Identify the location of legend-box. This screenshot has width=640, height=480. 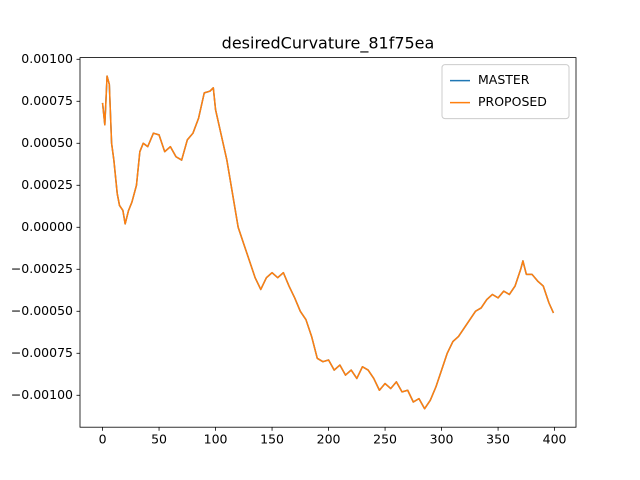
(505, 92).